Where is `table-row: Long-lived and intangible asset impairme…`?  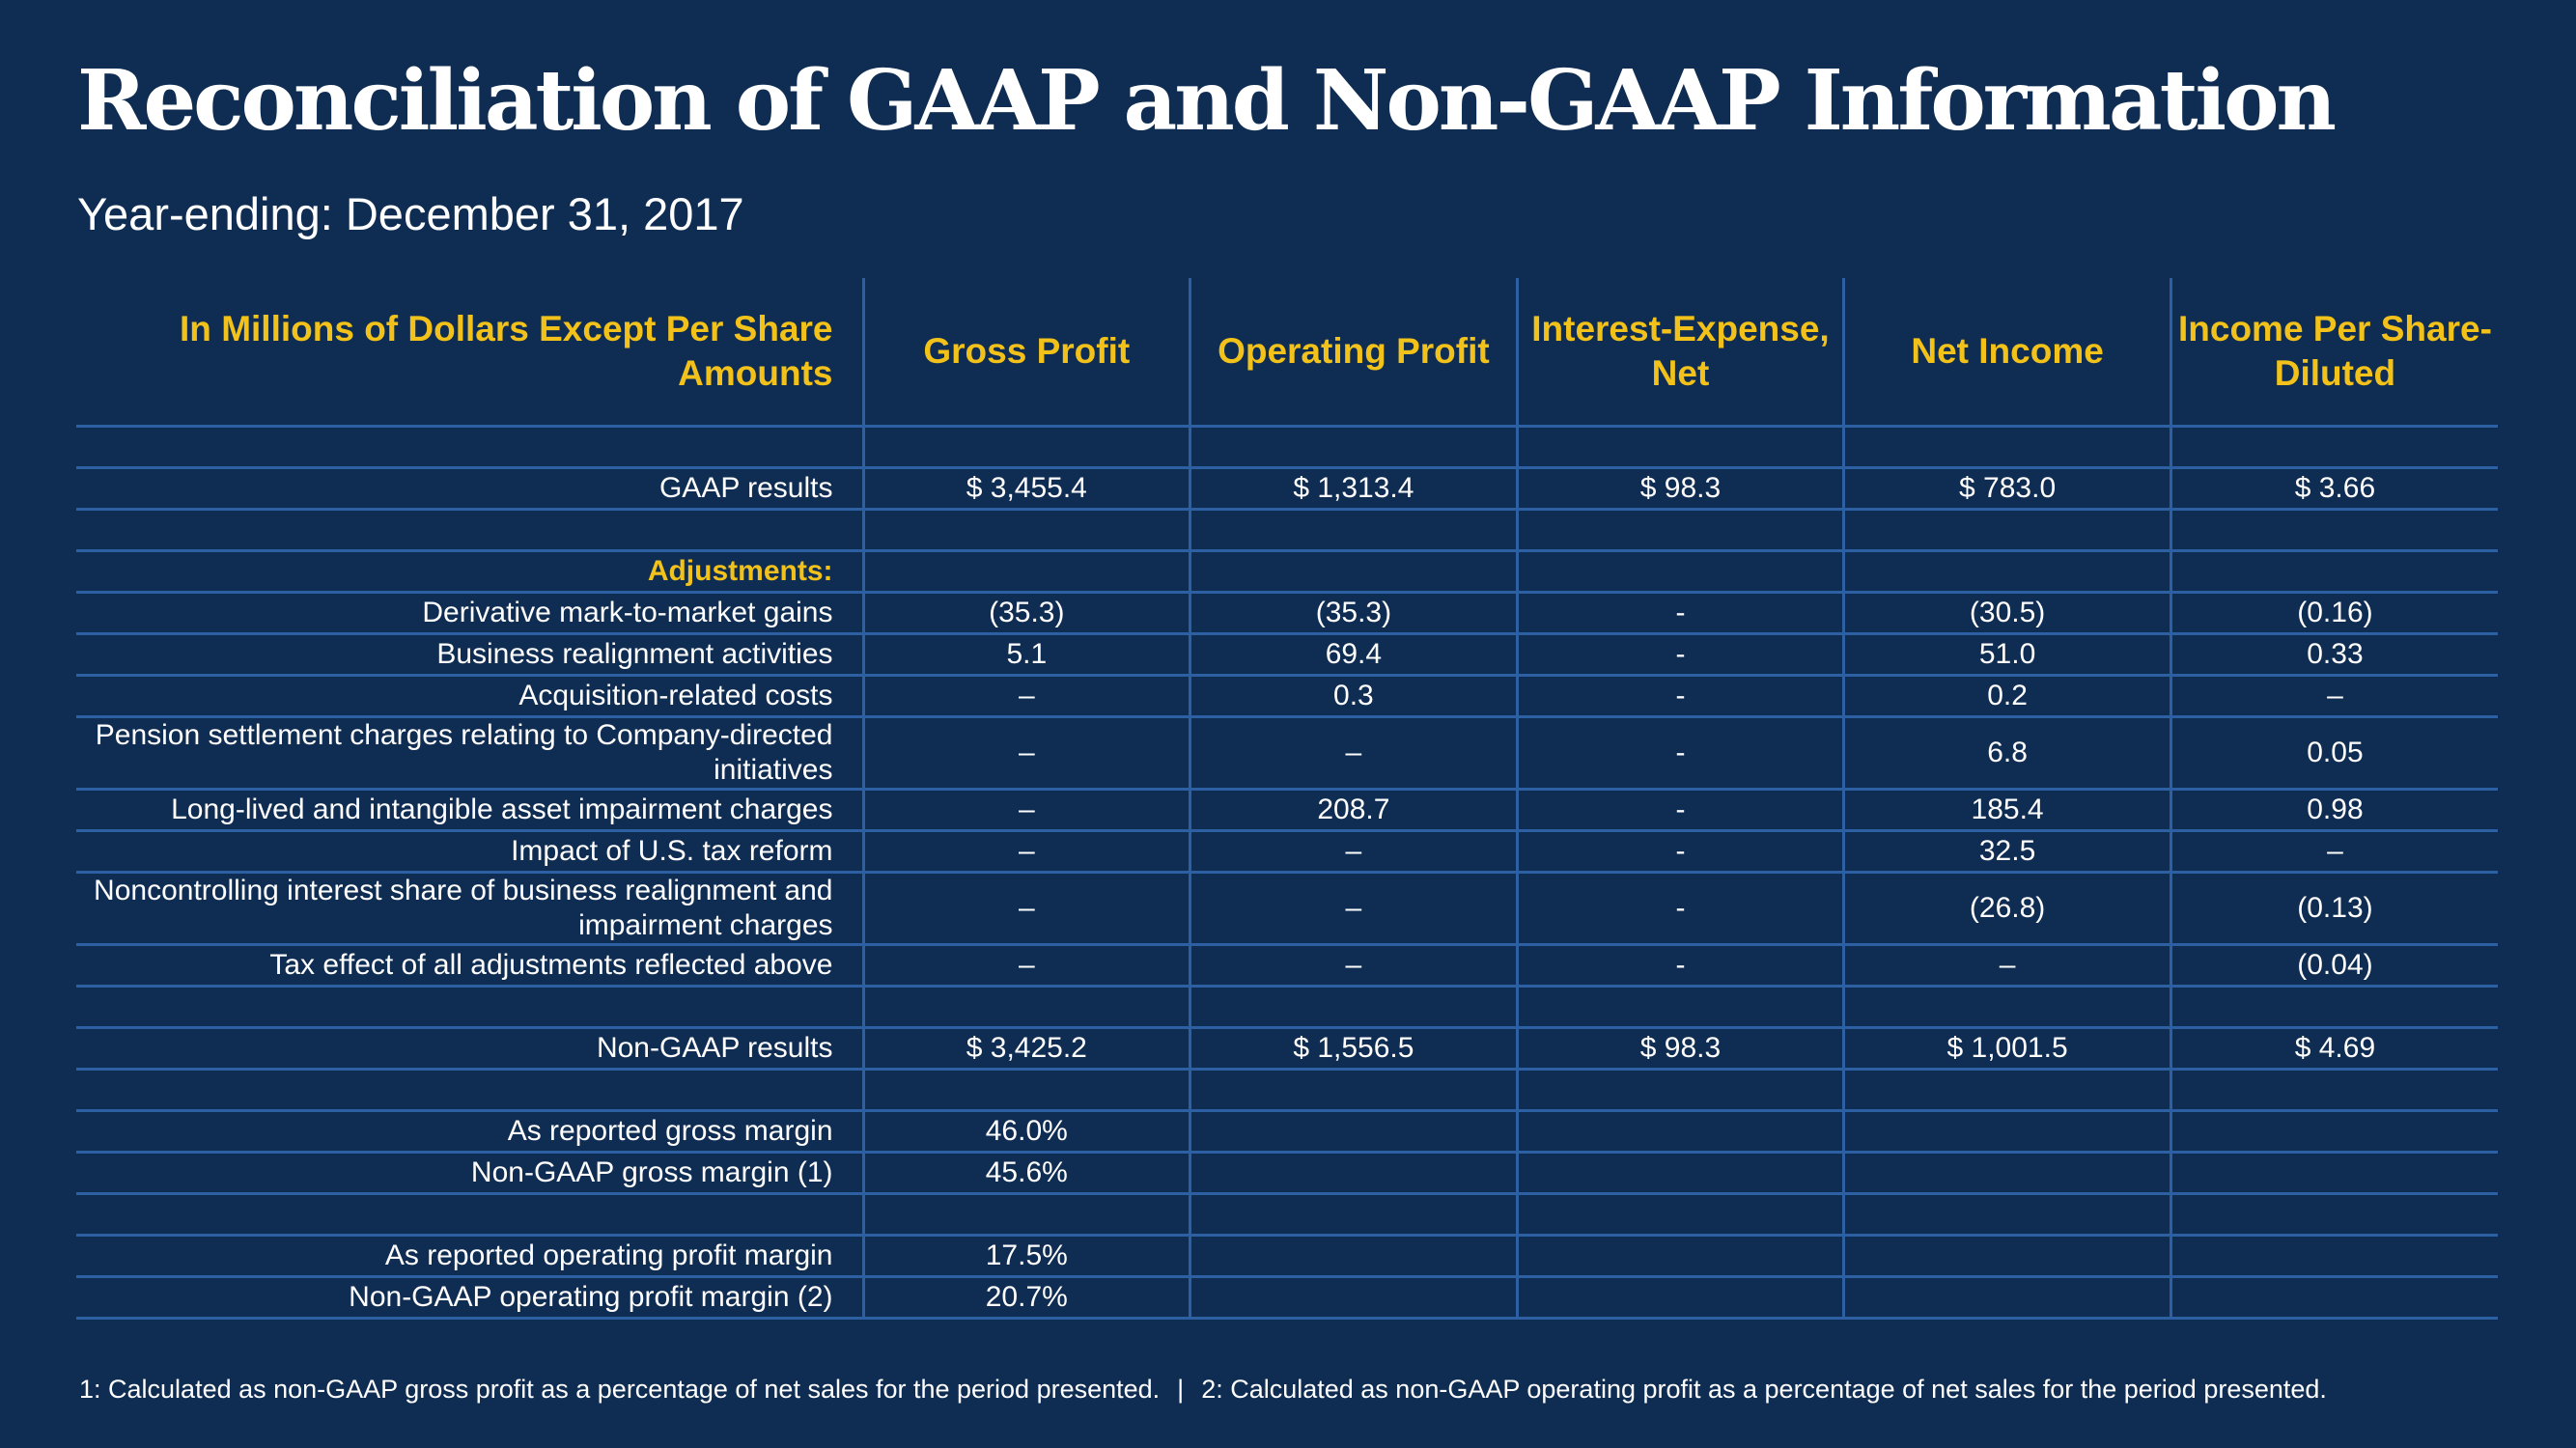
table-row: Long-lived and intangible asset impairme… is located at coordinates (1287, 811).